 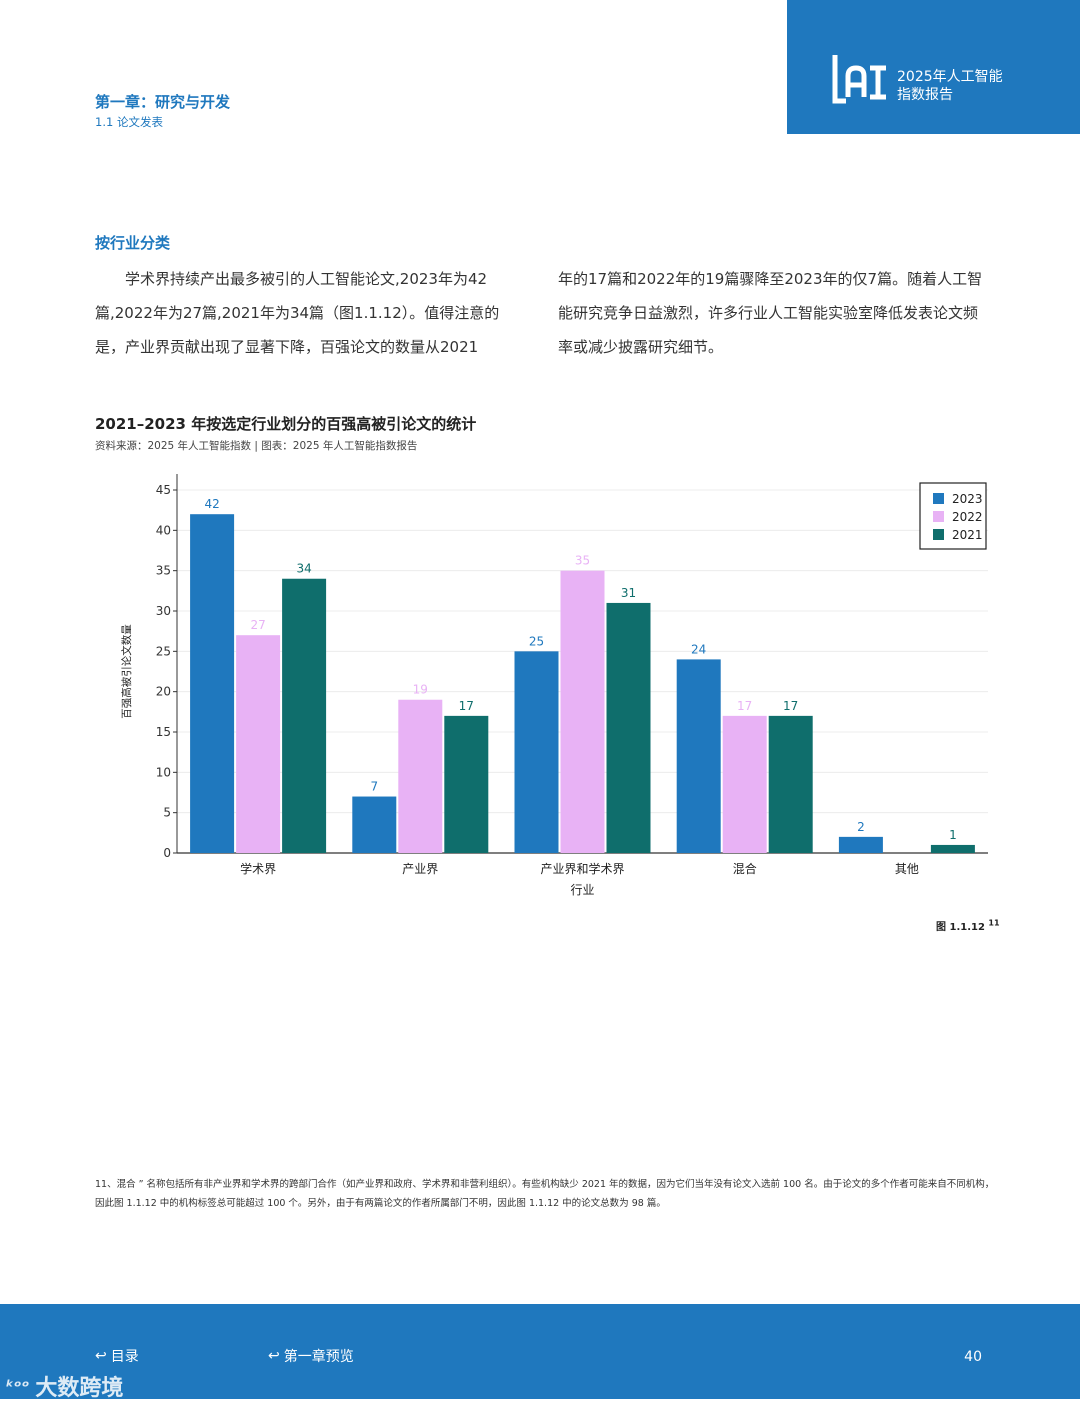 What do you see at coordinates (79, 1388) in the screenshot?
I see `watermark-text: 大数跨境` at bounding box center [79, 1388].